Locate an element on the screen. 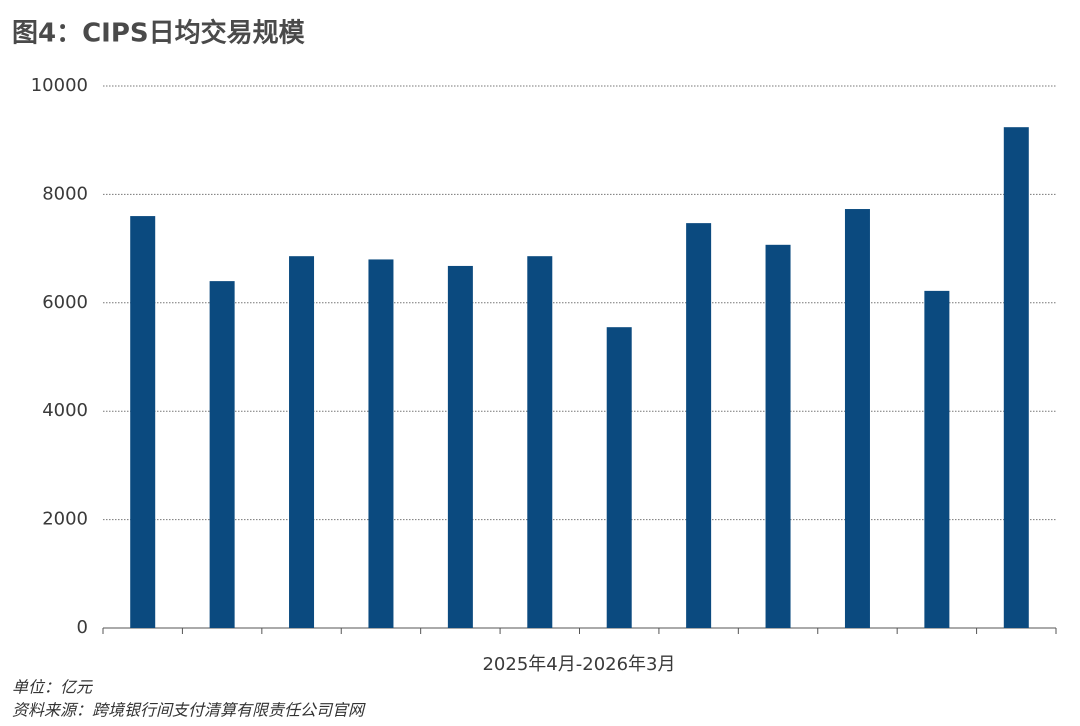  source-note: 资料来源：跨境银行间支付清算有限责任公司官网 is located at coordinates (189, 710).